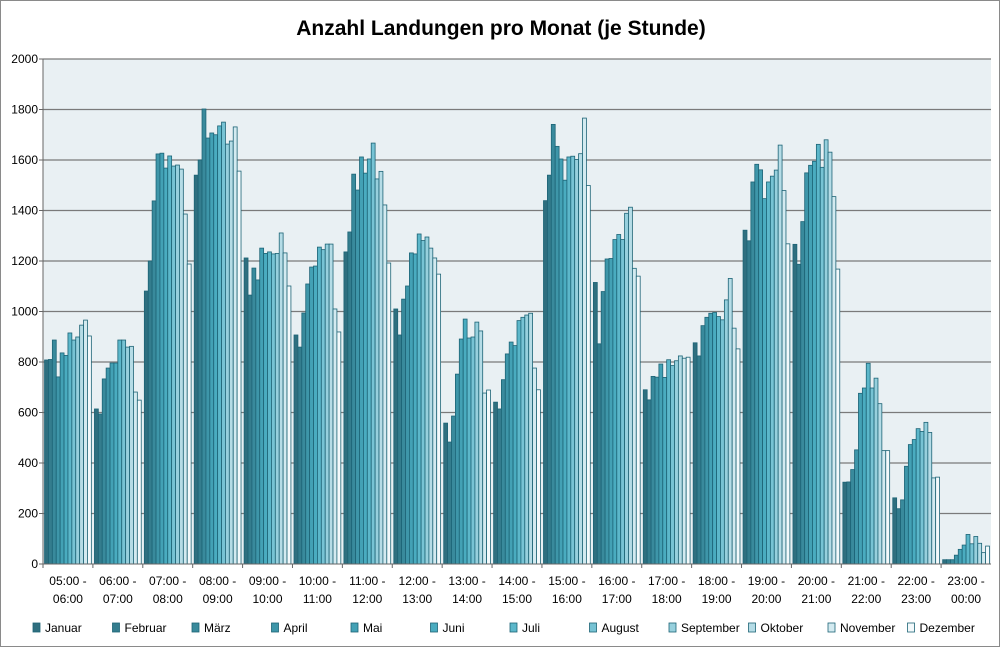 Image resolution: width=1000 pixels, height=647 pixels. I want to click on legend-label: Oktober, so click(782, 628).